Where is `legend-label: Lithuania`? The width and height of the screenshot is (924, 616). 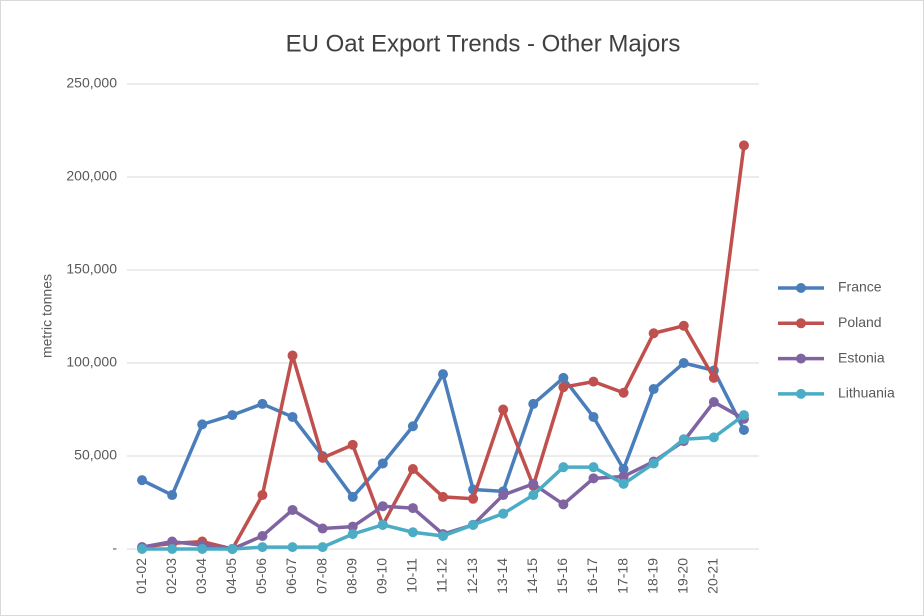
legend-label: Lithuania is located at coordinates (866, 393).